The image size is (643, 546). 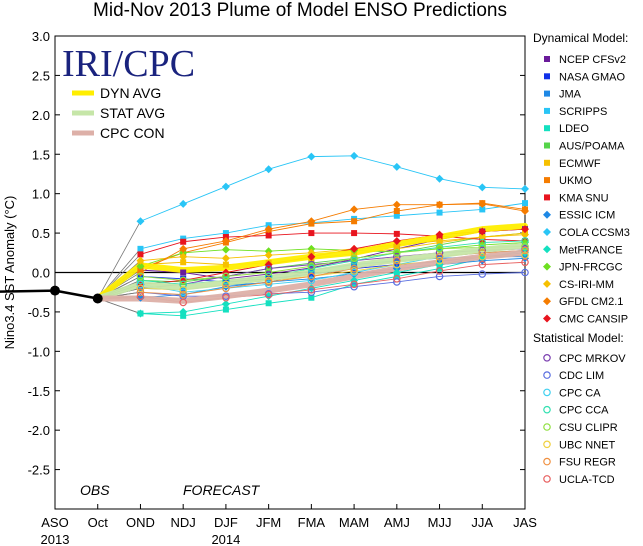 I want to click on series-line-cs-iri-mm, so click(x=333, y=248).